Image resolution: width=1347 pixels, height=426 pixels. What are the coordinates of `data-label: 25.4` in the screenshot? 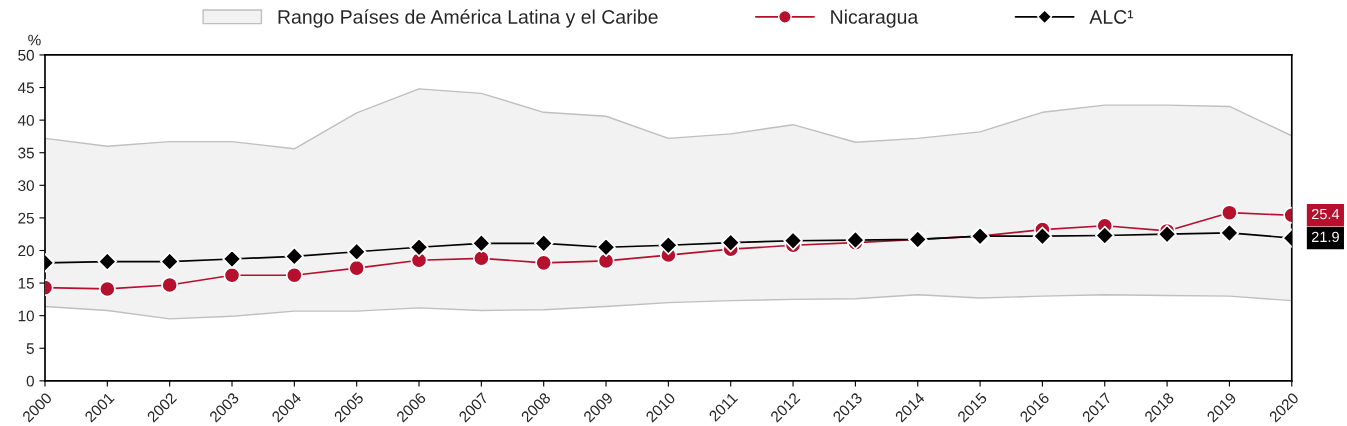 It's located at (1325, 214).